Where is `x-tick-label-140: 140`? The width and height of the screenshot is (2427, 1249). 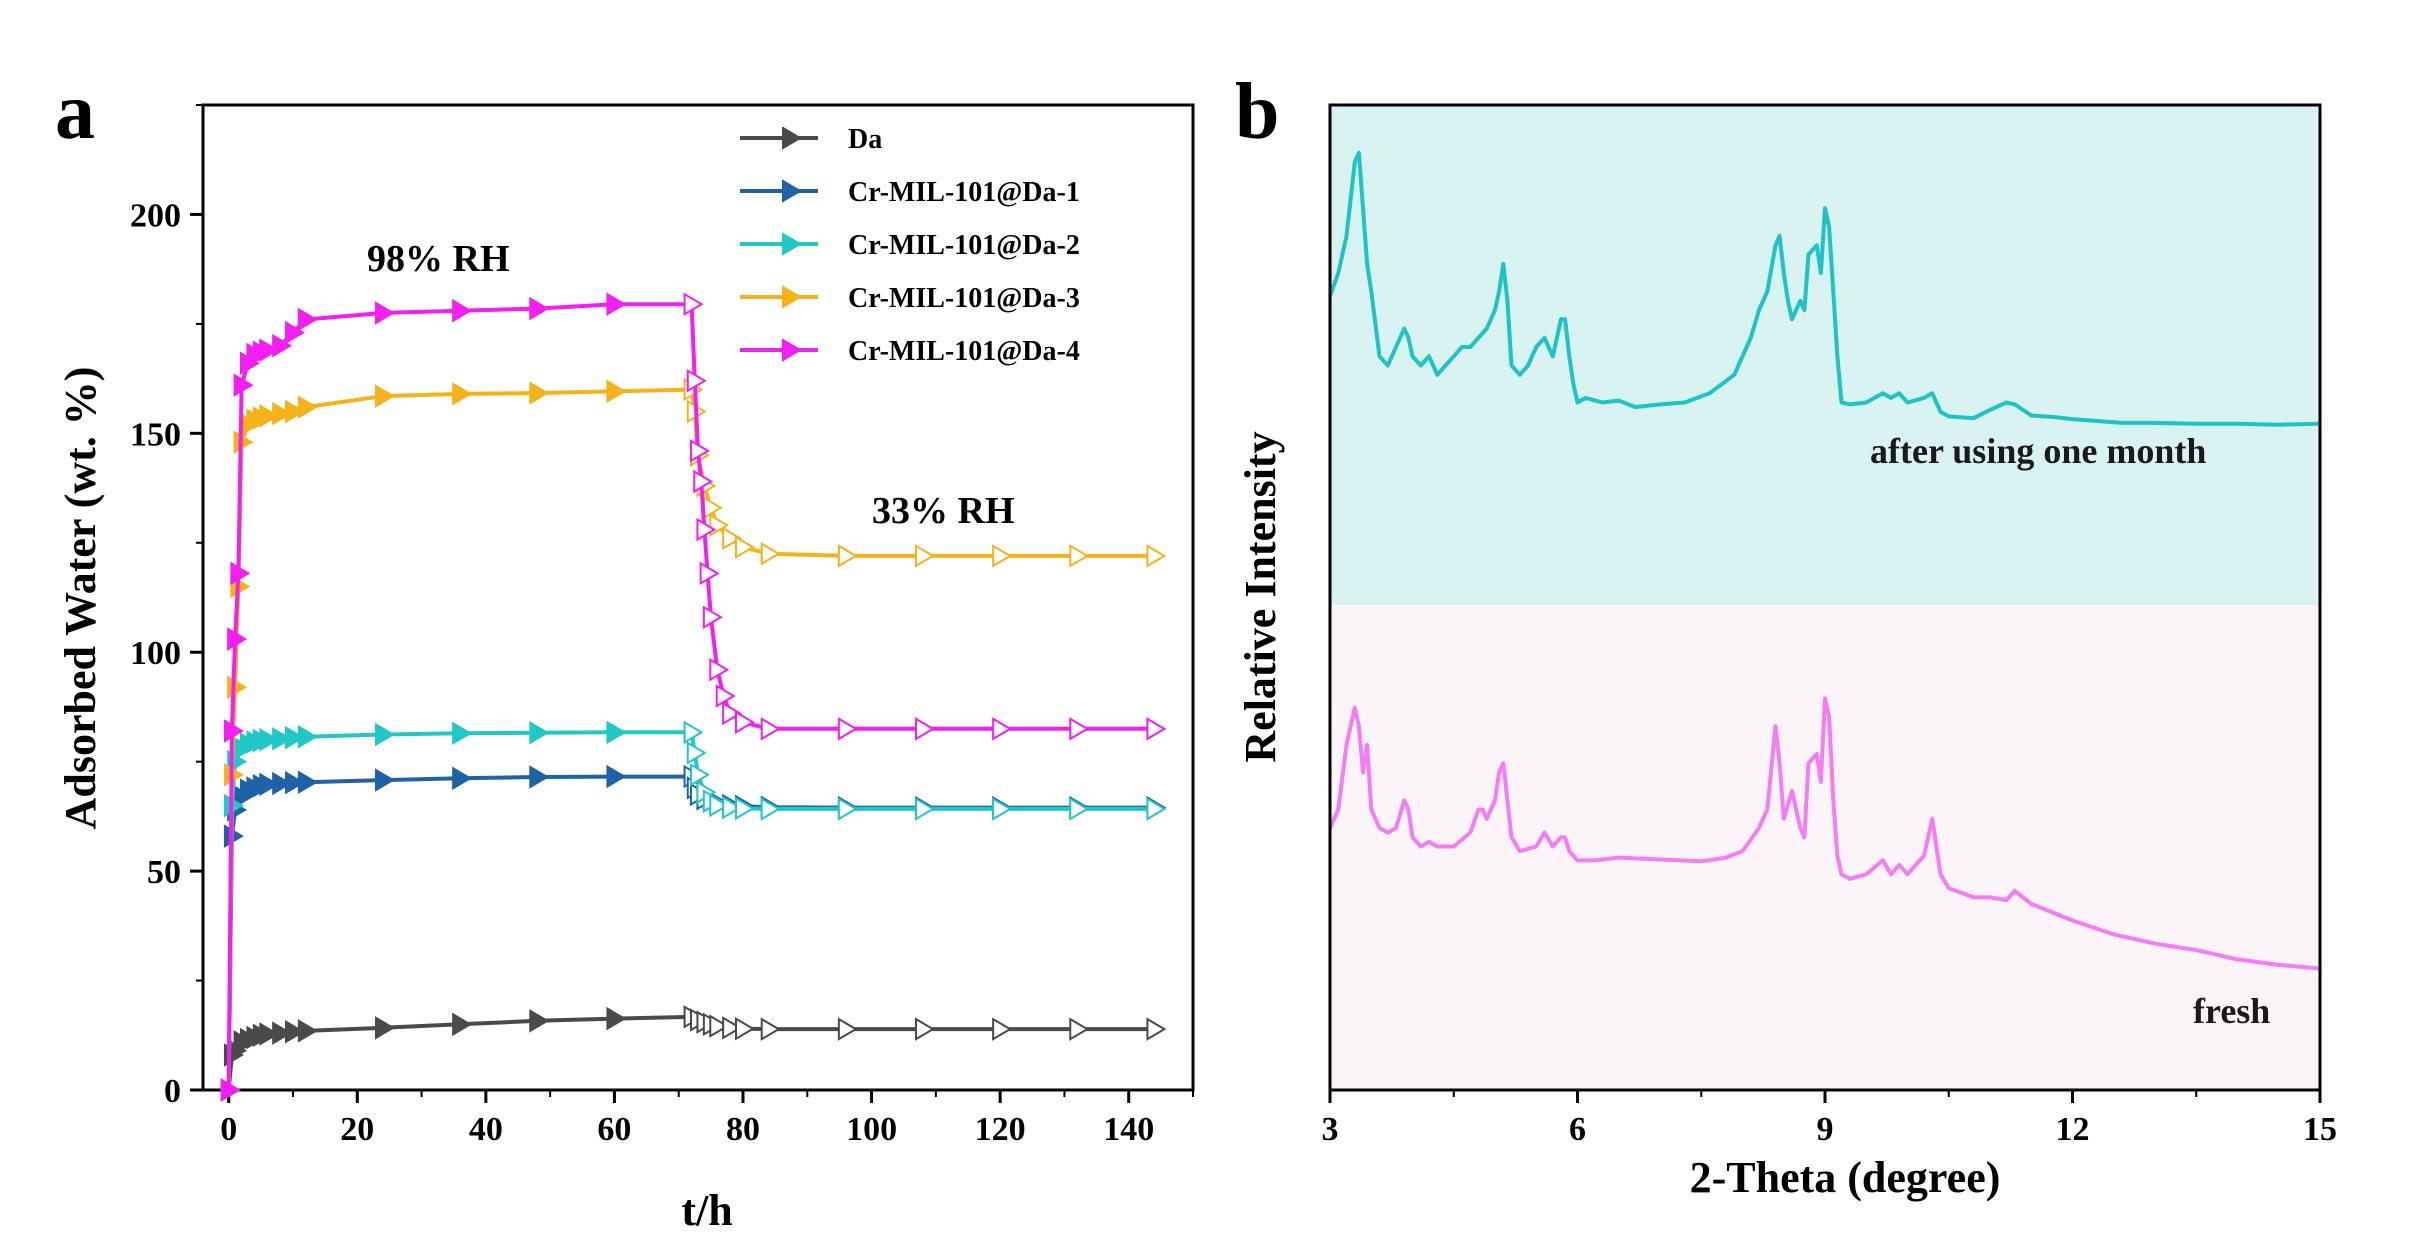
x-tick-label-140: 140 is located at coordinates (1128, 1129).